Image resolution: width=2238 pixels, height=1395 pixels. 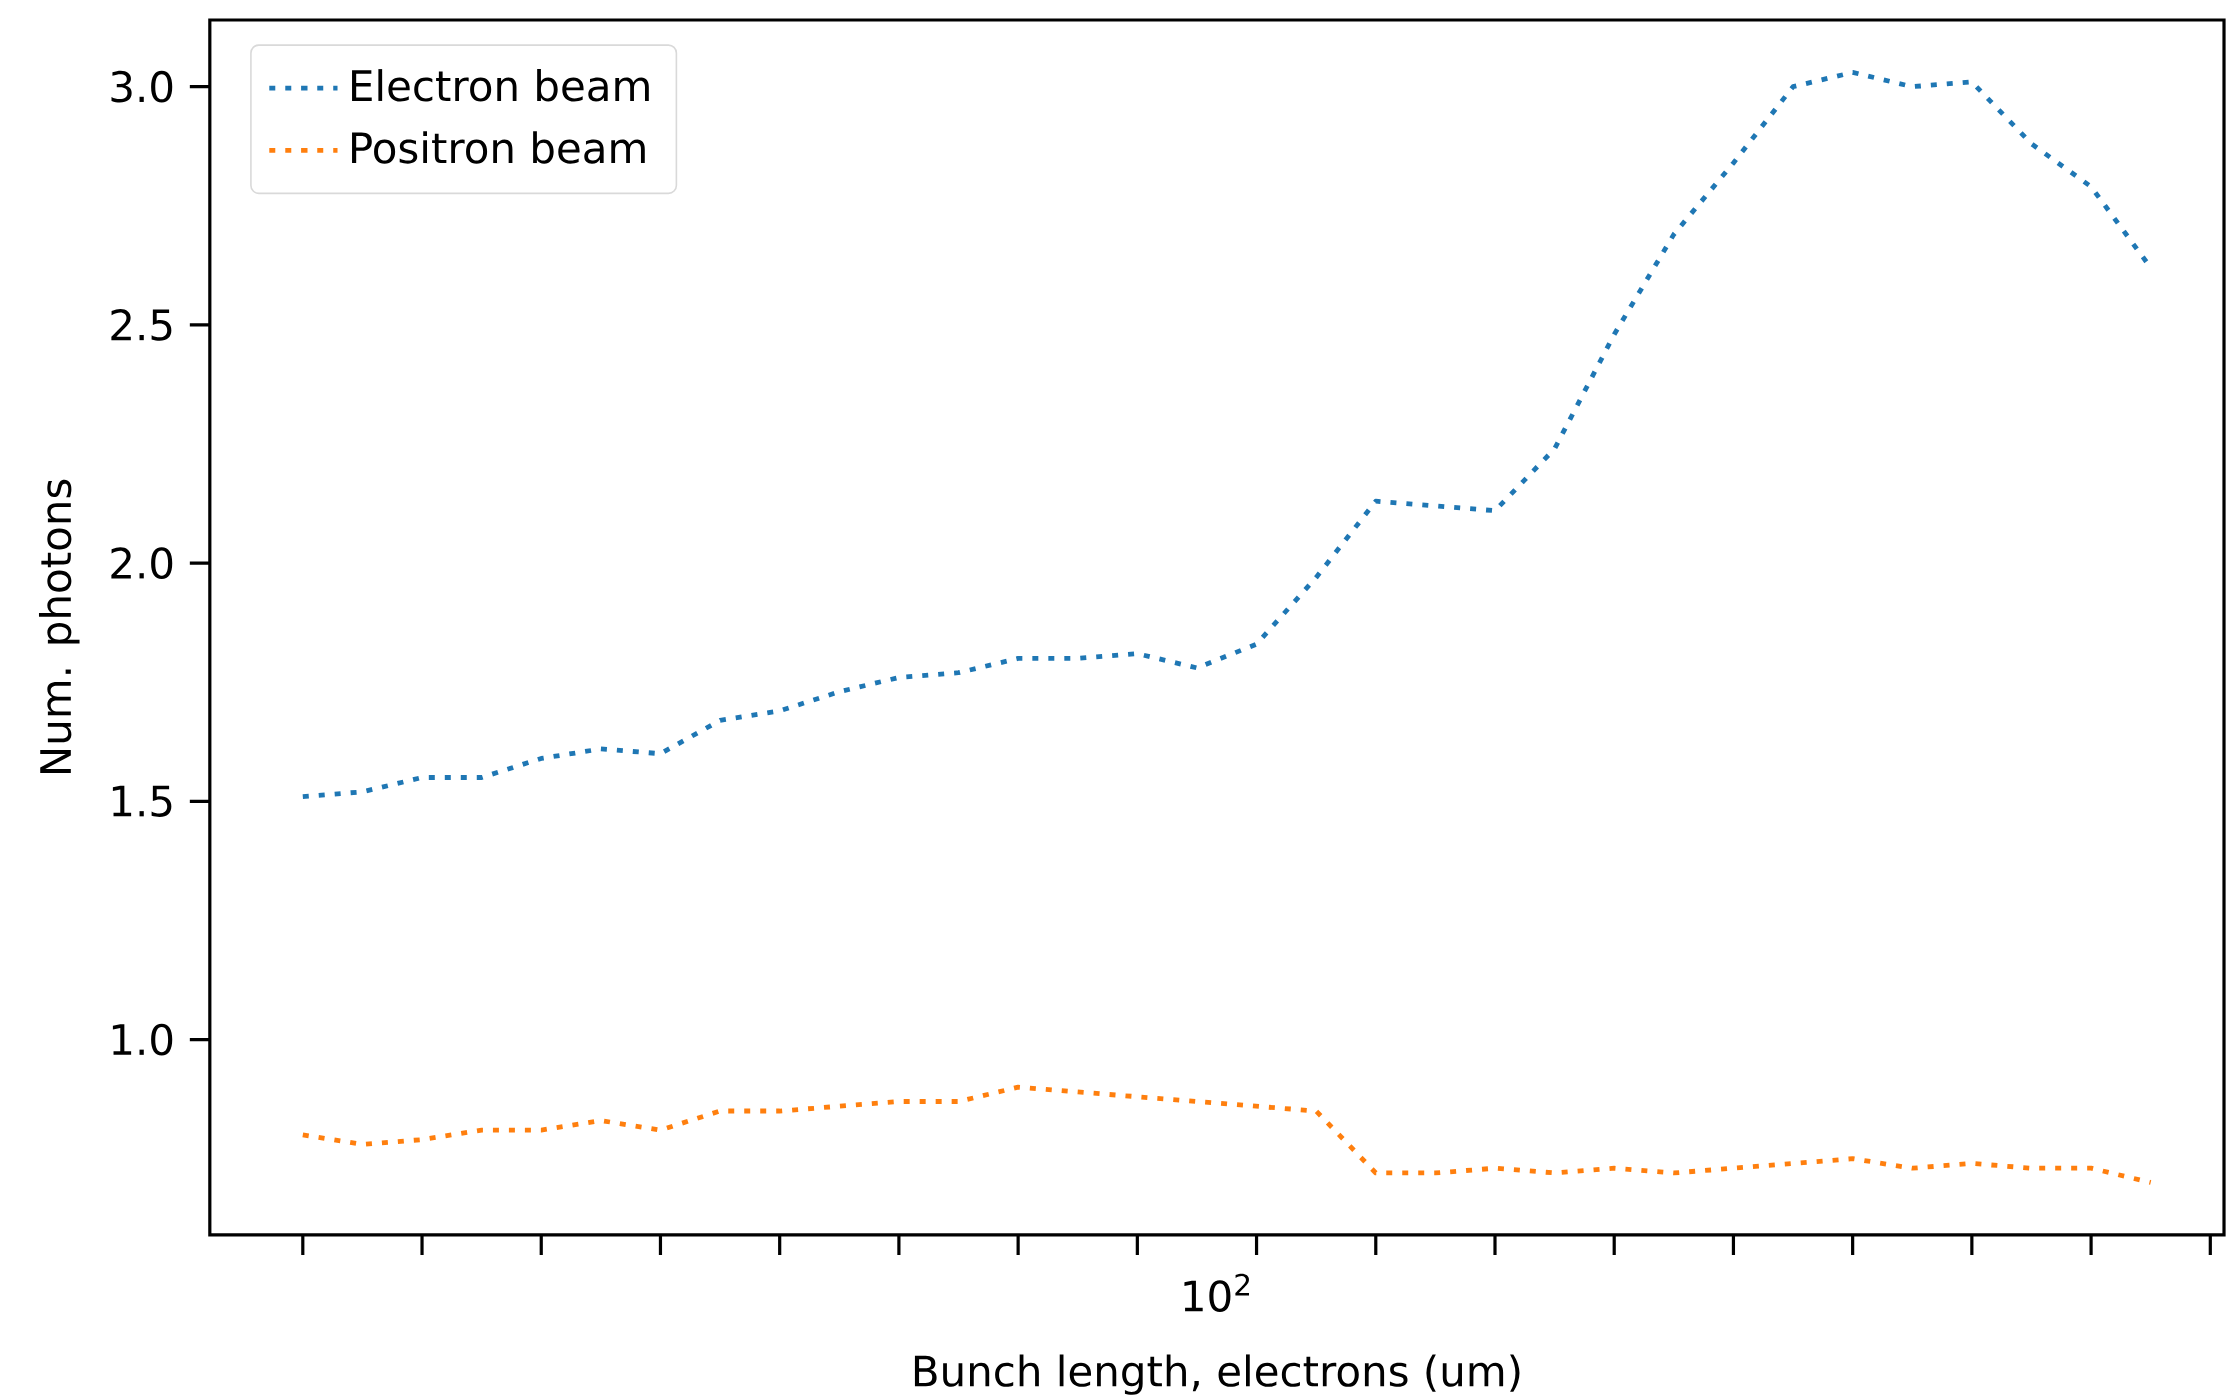 What do you see at coordinates (141, 325) in the screenshot?
I see `y-tick-label: 2.5` at bounding box center [141, 325].